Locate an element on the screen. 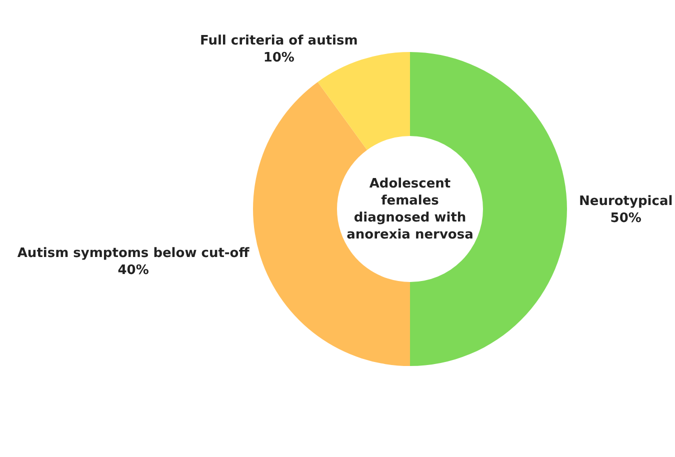 The width and height of the screenshot is (675, 457). data-label: 50% is located at coordinates (626, 218).